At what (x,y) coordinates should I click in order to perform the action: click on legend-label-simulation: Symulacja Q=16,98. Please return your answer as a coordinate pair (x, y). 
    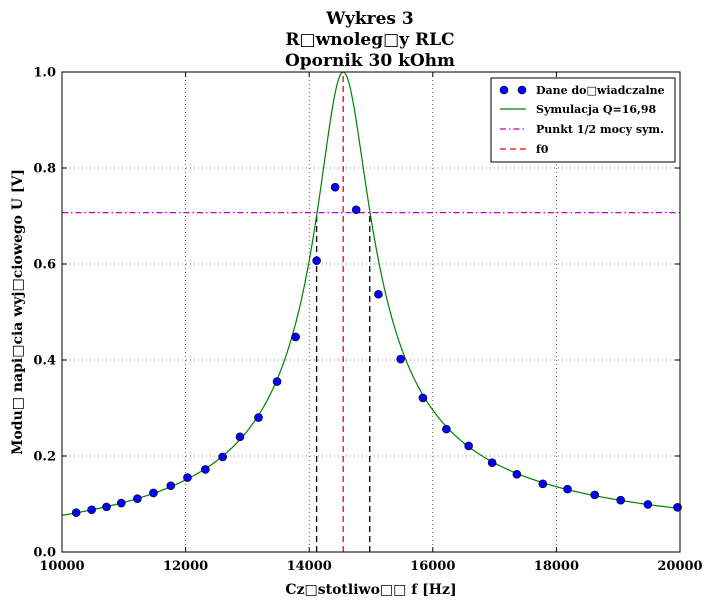
    Looking at the image, I should click on (596, 109).